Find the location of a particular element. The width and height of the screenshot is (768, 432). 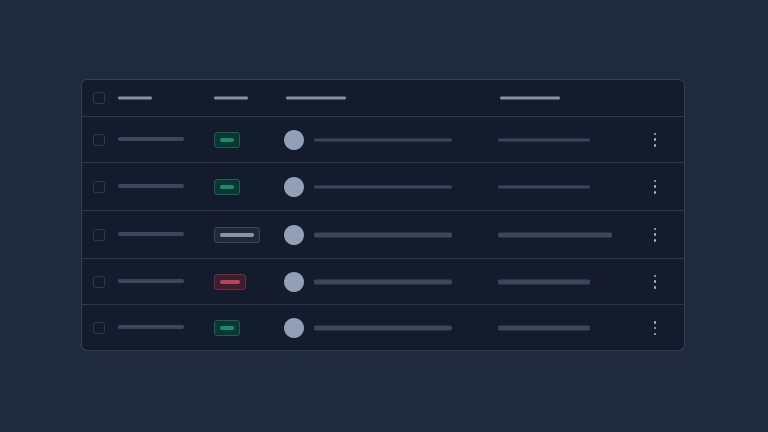

status-badge-danger is located at coordinates (230, 281).